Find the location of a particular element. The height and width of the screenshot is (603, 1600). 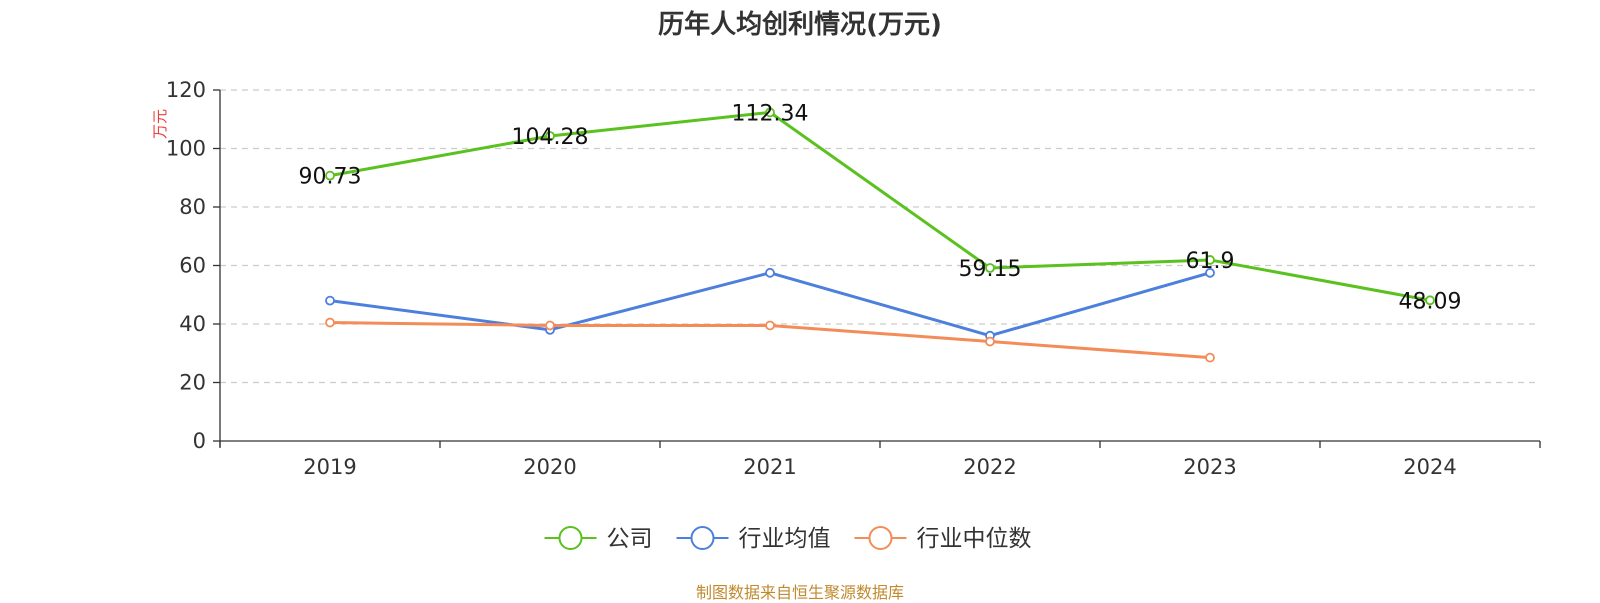

x-tick-label-2022: 2022 is located at coordinates (989, 467).